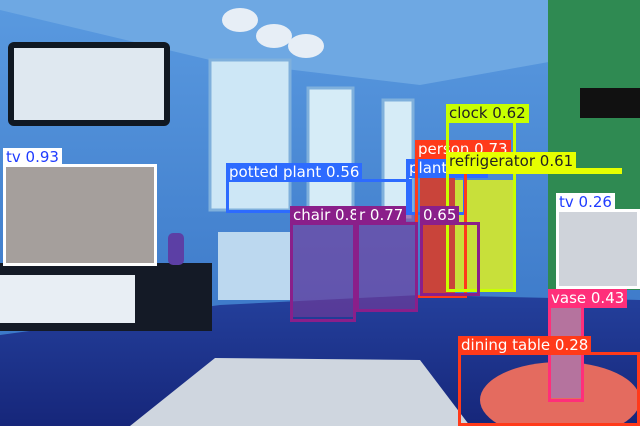 This screenshot has height=426, width=640. I want to click on detection-label: 0.65, so click(440, 215).